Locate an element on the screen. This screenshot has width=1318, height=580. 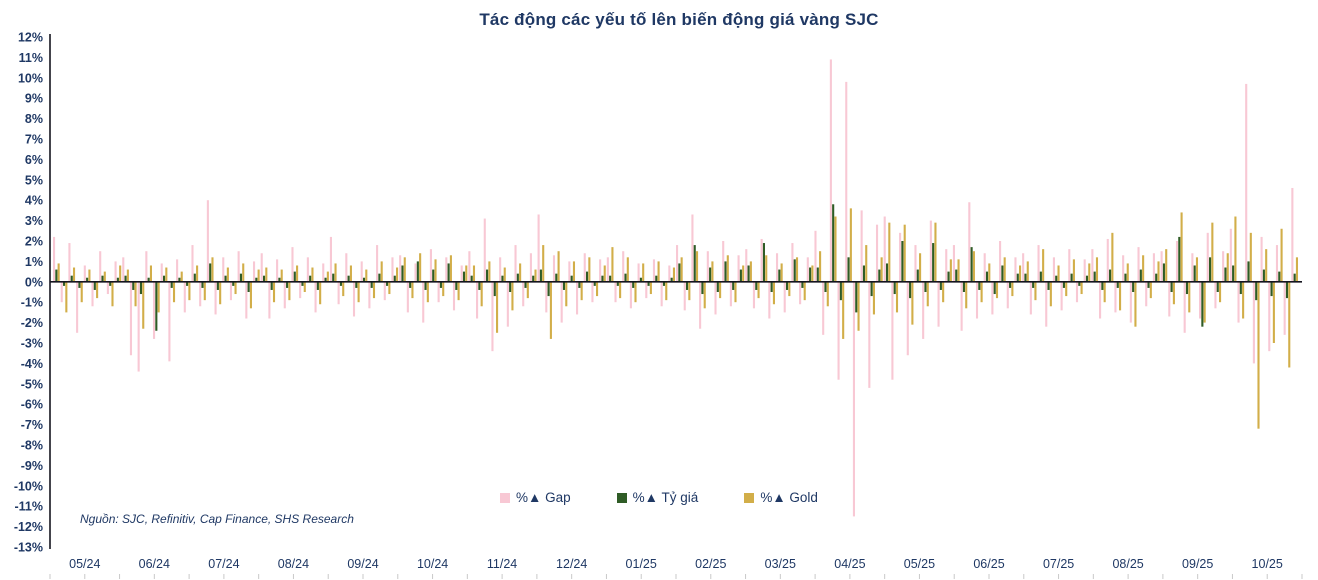
y-tick-label: -13% is located at coordinates (28, 548).